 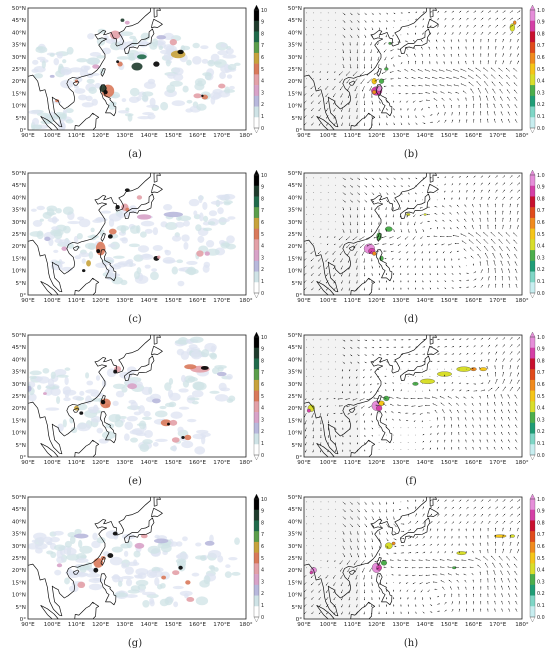 I want to click on lat-tick-label: 5°N, so click(x=296, y=119).